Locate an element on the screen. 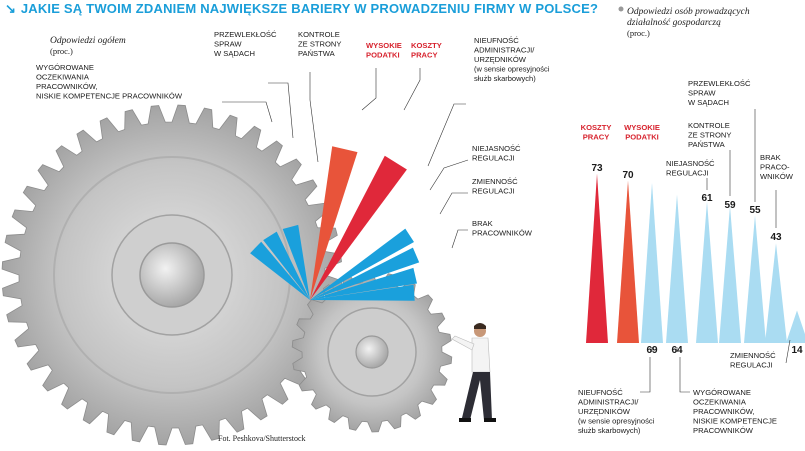  category-label: ZMIENNOŚĆ is located at coordinates (753, 355).